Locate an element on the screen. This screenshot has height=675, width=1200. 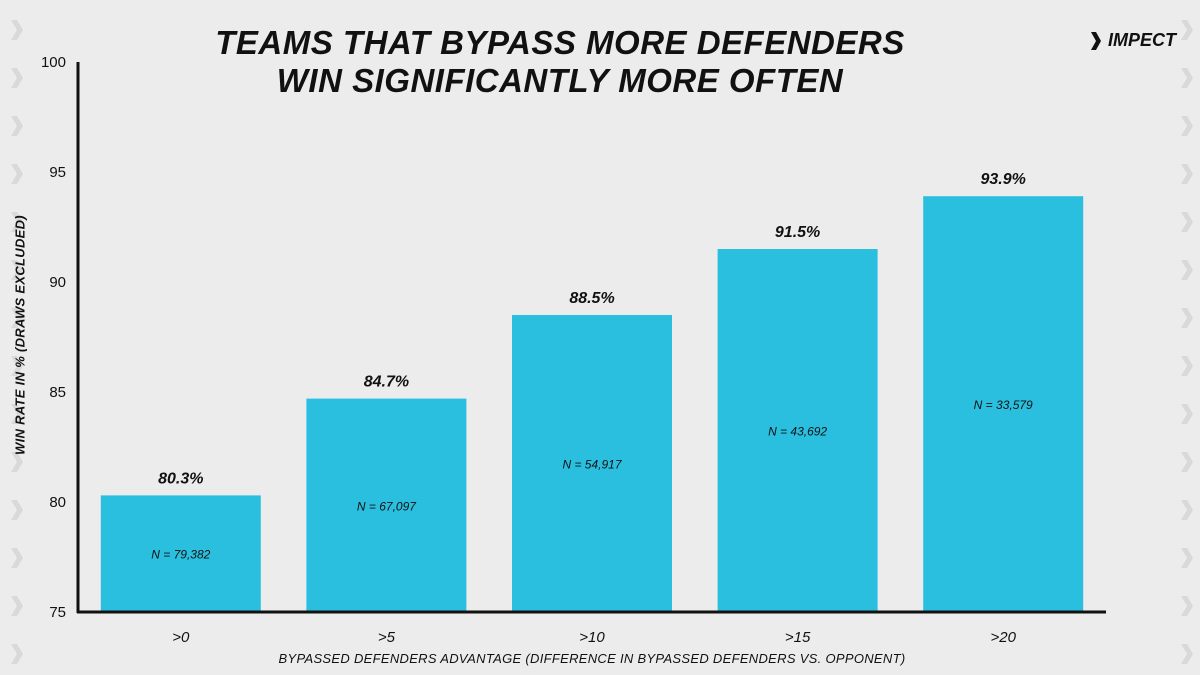
x-tick-label: >5 is located at coordinates (387, 637).